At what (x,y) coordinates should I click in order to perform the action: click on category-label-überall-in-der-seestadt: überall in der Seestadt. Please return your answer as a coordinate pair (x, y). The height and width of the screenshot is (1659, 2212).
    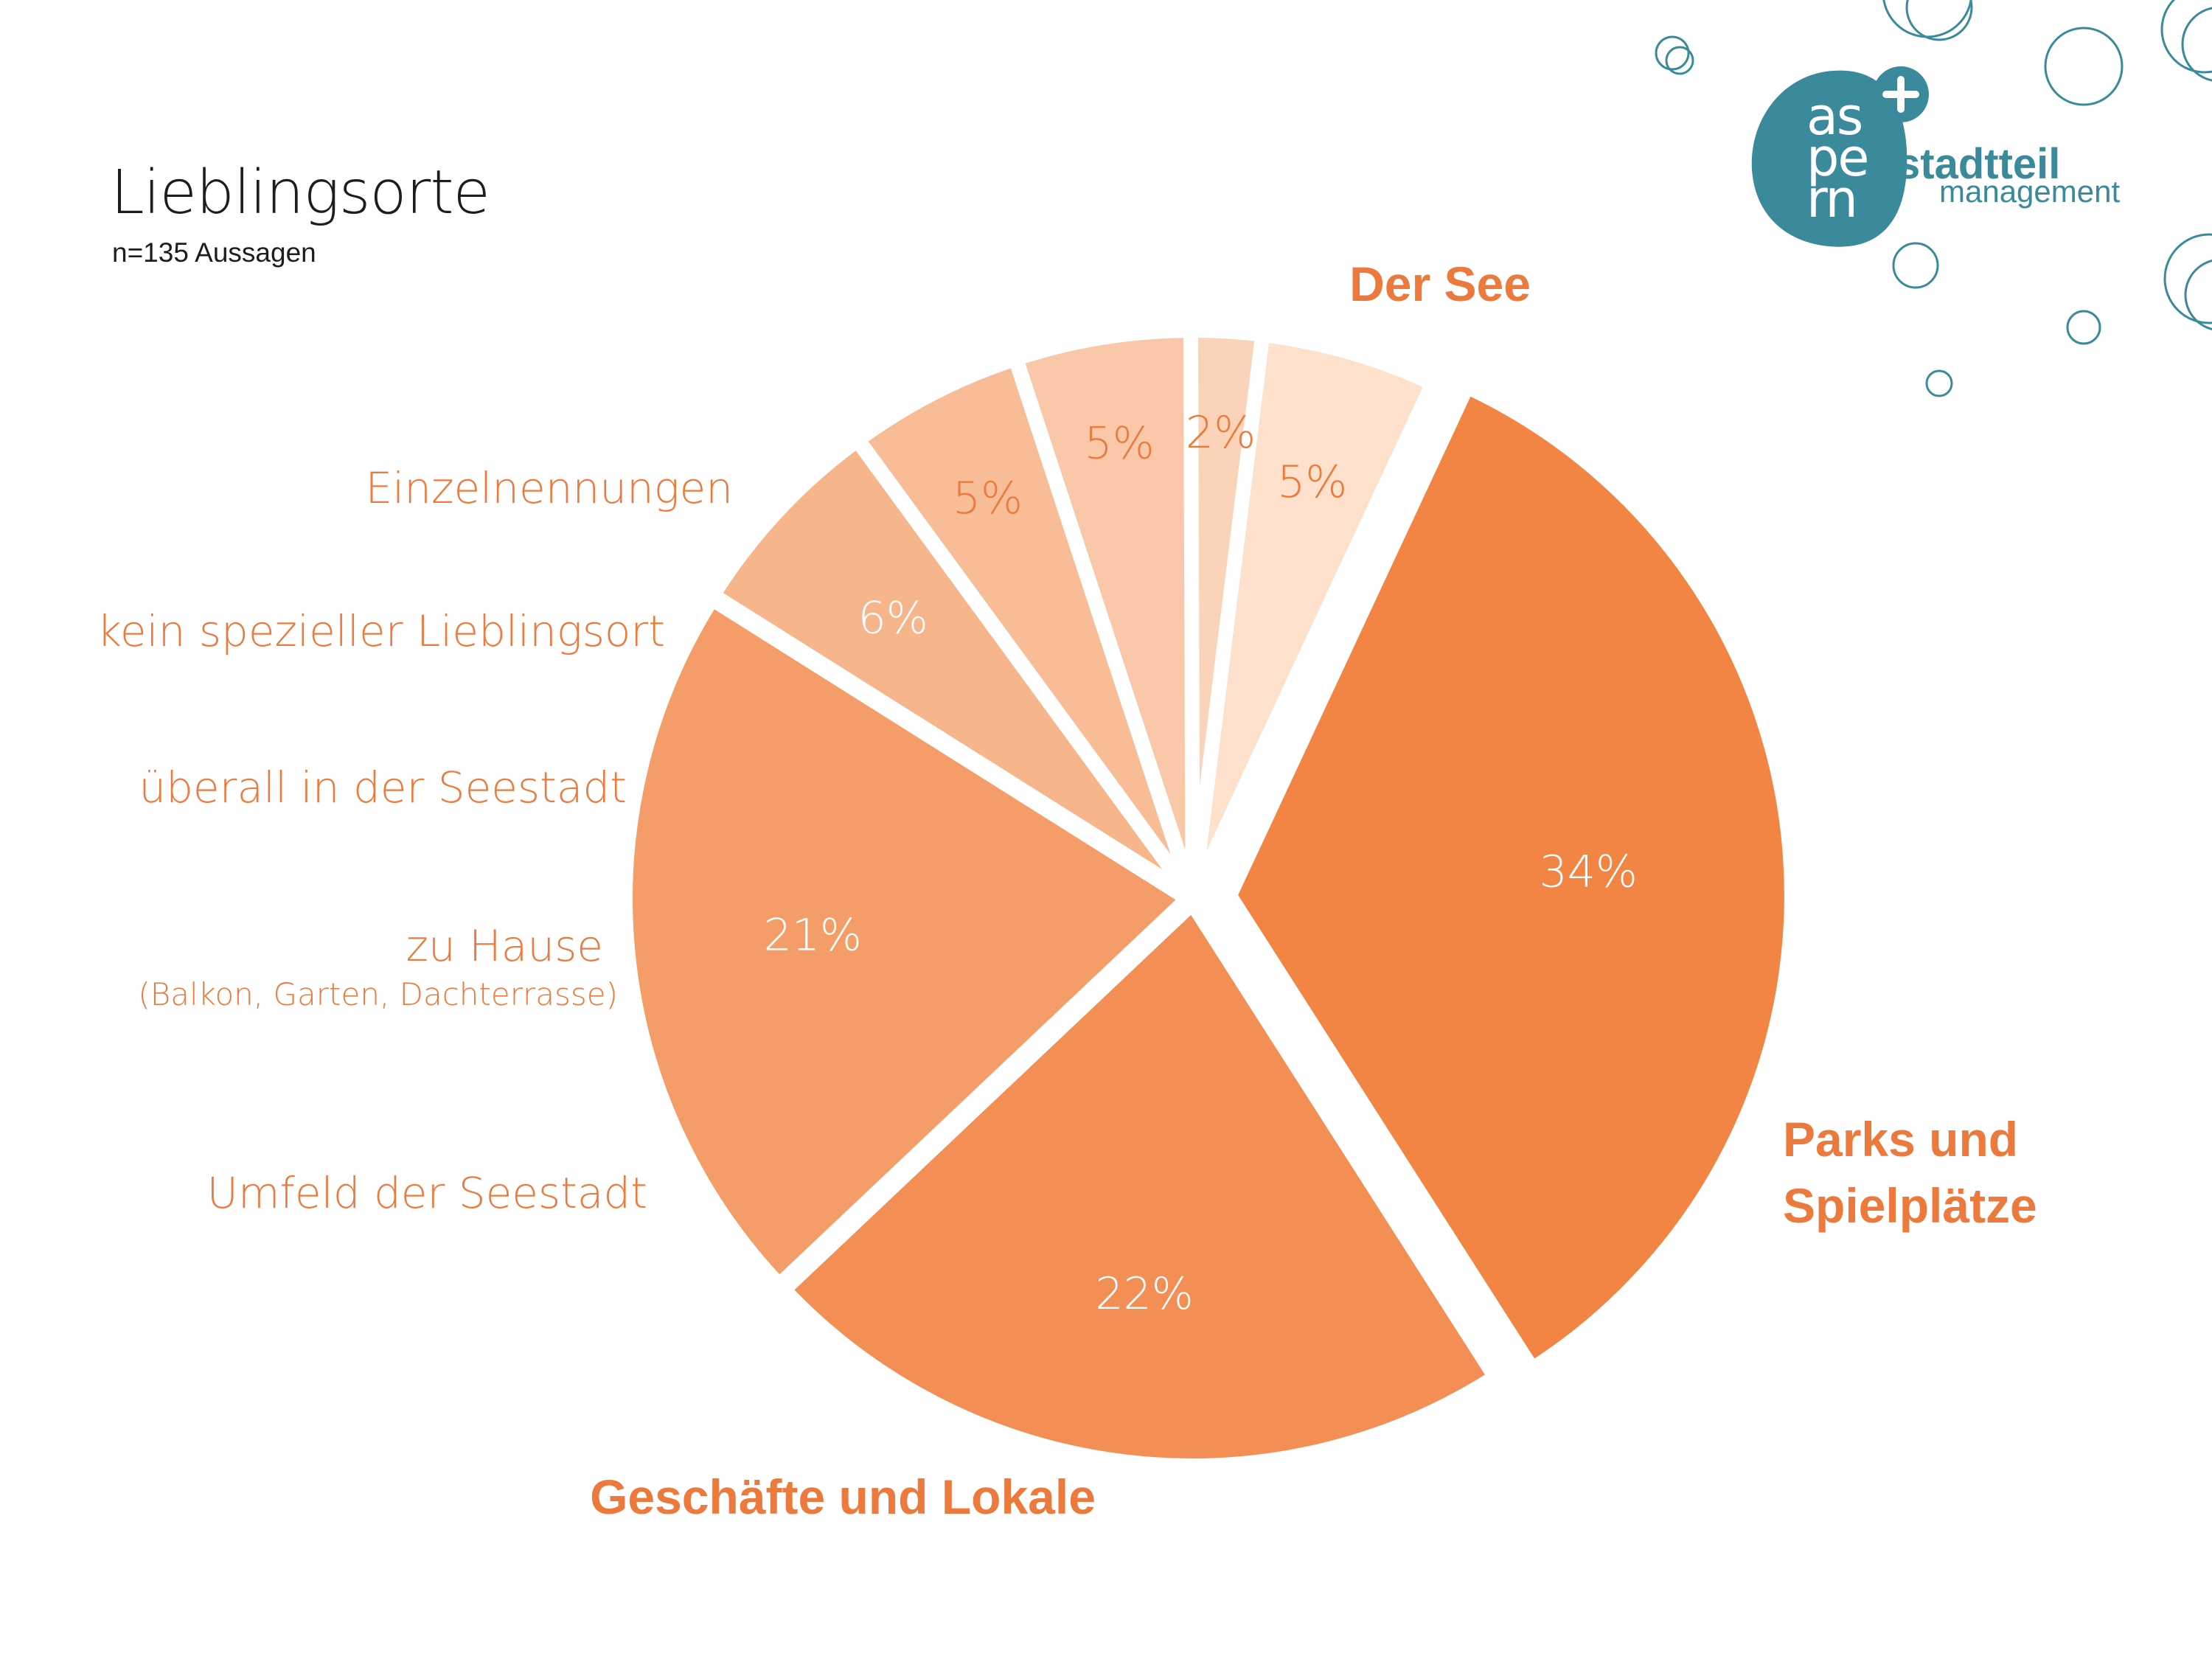
    Looking at the image, I should click on (383, 787).